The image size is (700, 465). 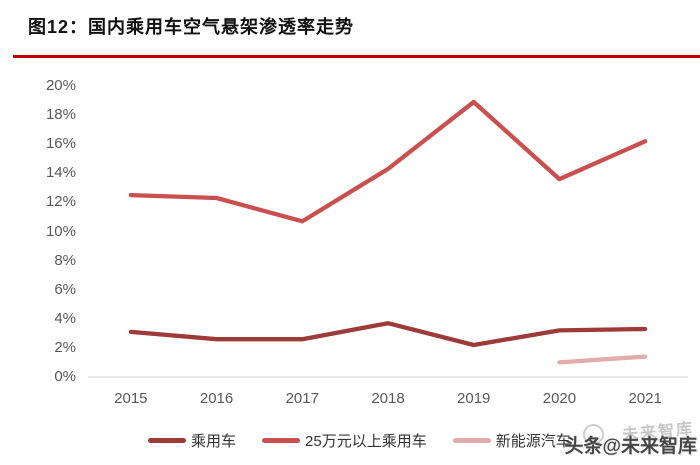 I want to click on x-axis-tick-label: 2021, so click(x=645, y=398).